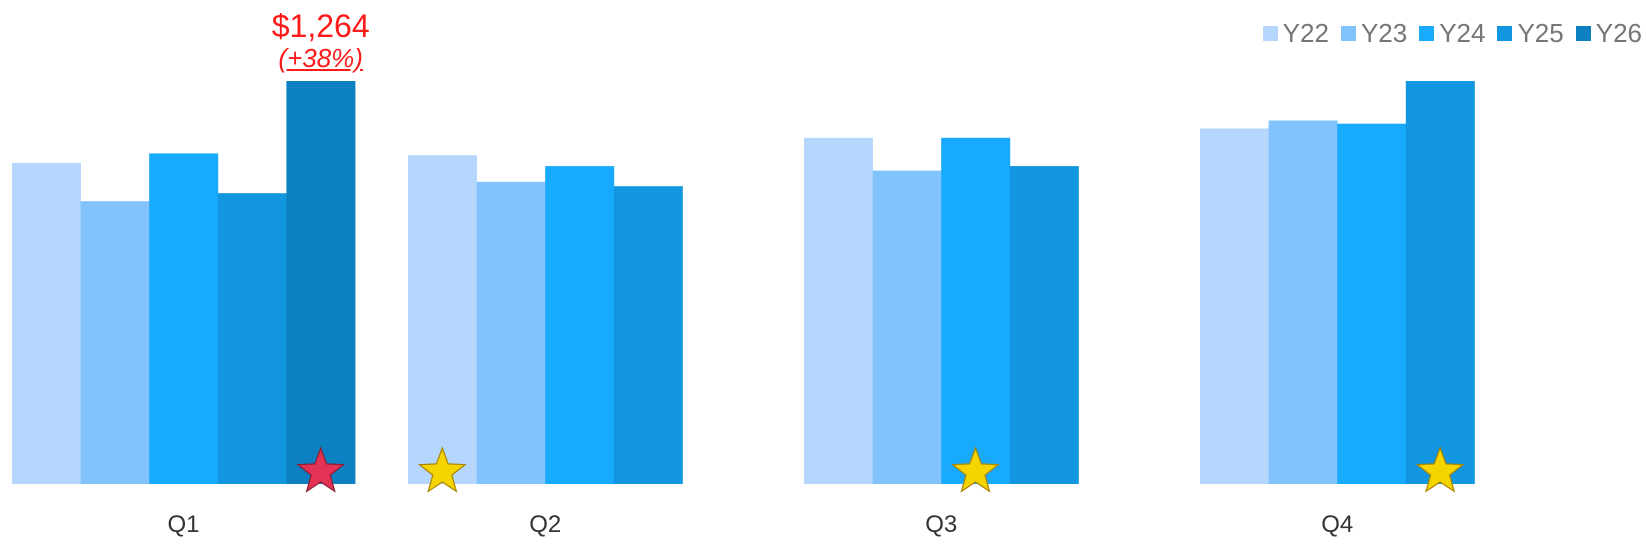  I want to click on callout-change: (+38%), so click(320, 58).